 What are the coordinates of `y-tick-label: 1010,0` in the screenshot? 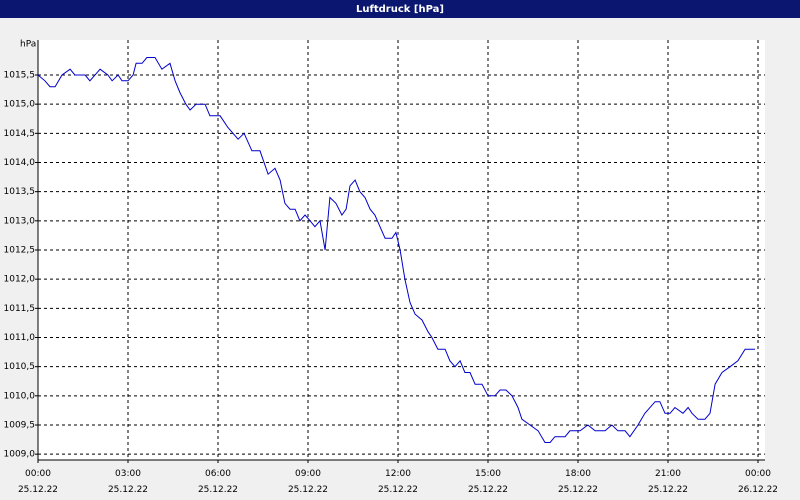 It's located at (20, 396).